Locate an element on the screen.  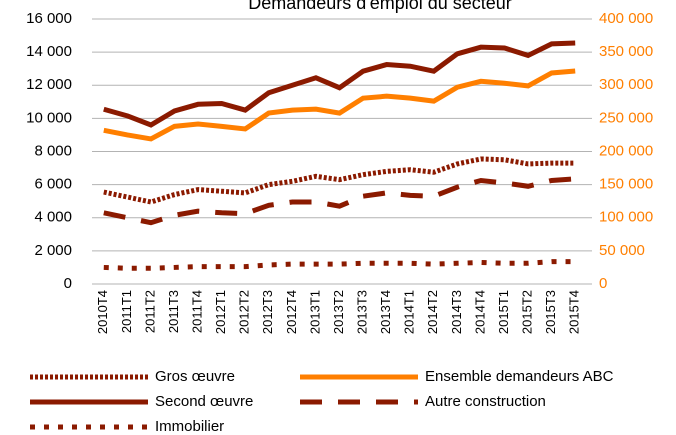
x-tick-label: 2013T3 is located at coordinates (362, 312).